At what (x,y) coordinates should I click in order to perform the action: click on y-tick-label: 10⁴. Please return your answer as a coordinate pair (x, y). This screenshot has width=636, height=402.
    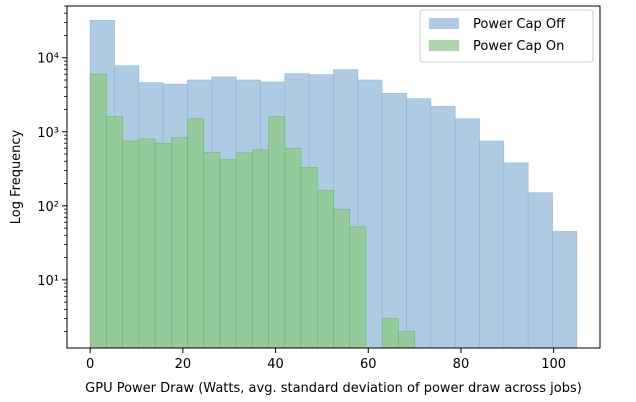
    Looking at the image, I should click on (48, 59).